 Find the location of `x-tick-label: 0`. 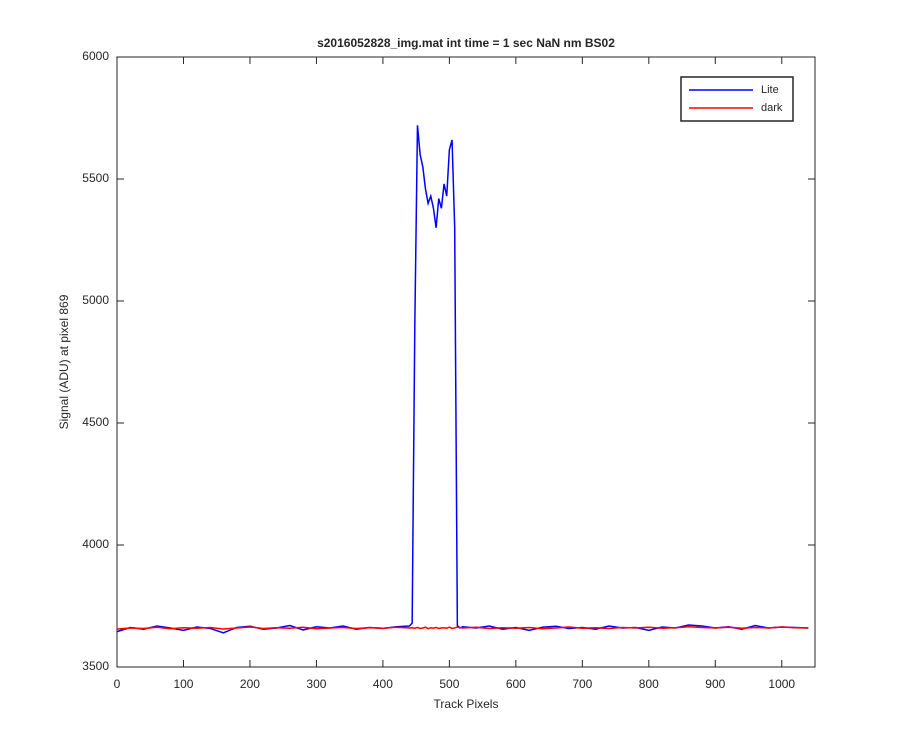

x-tick-label: 0 is located at coordinates (117, 684).